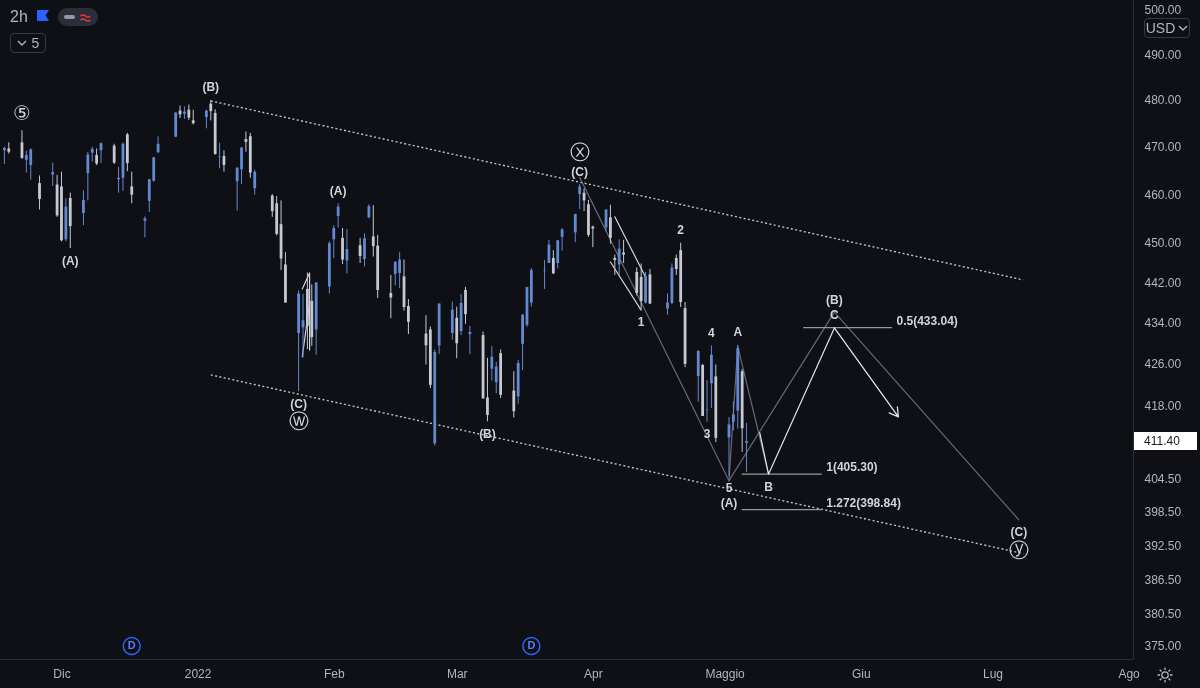 The image size is (1200, 688). Describe the element at coordinates (1163, 364) in the screenshot. I see `y-tick-label: 426.00` at that location.